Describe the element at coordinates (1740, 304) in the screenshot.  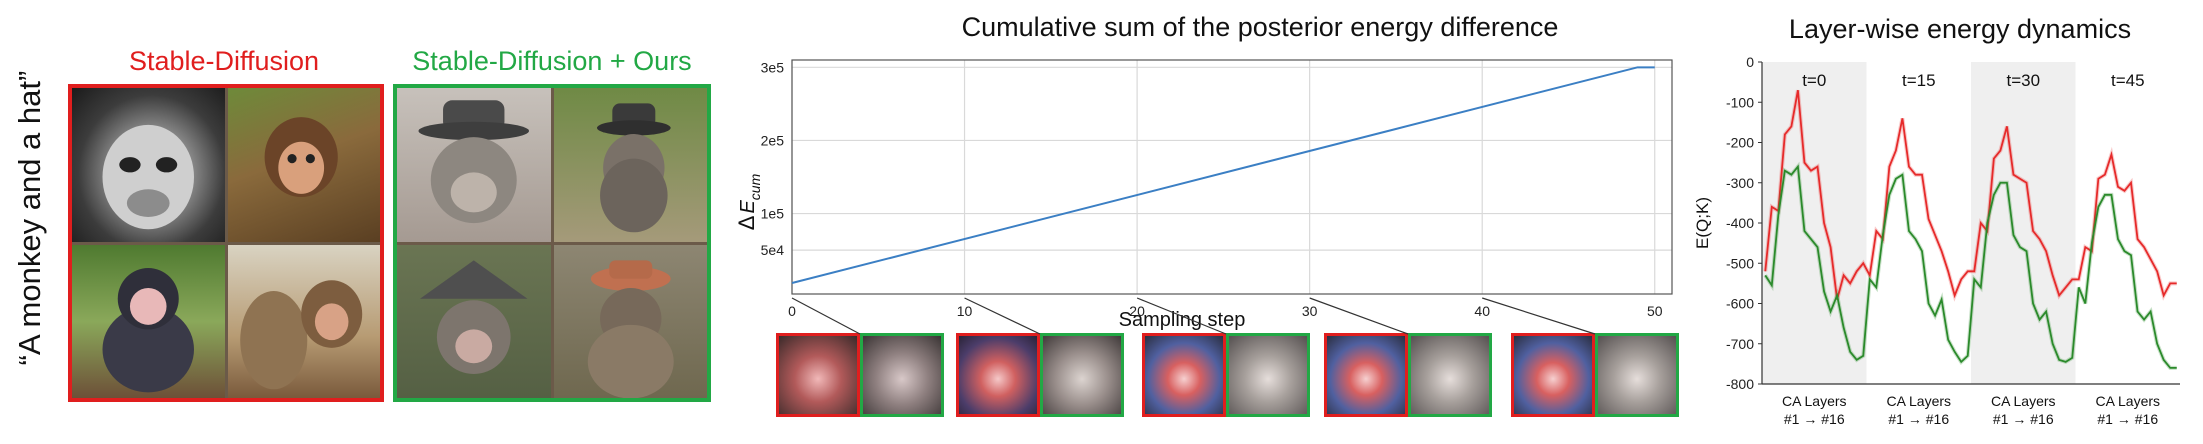
I see `y-tick-label: -600` at that location.